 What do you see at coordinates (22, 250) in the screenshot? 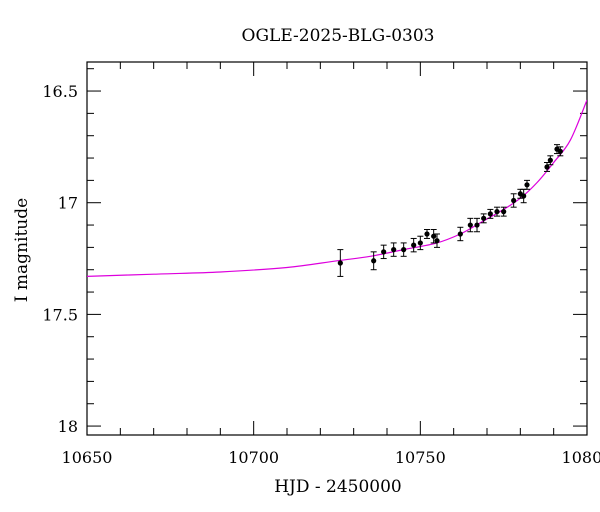
I see `y-axis-label: I magnitude` at bounding box center [22, 250].